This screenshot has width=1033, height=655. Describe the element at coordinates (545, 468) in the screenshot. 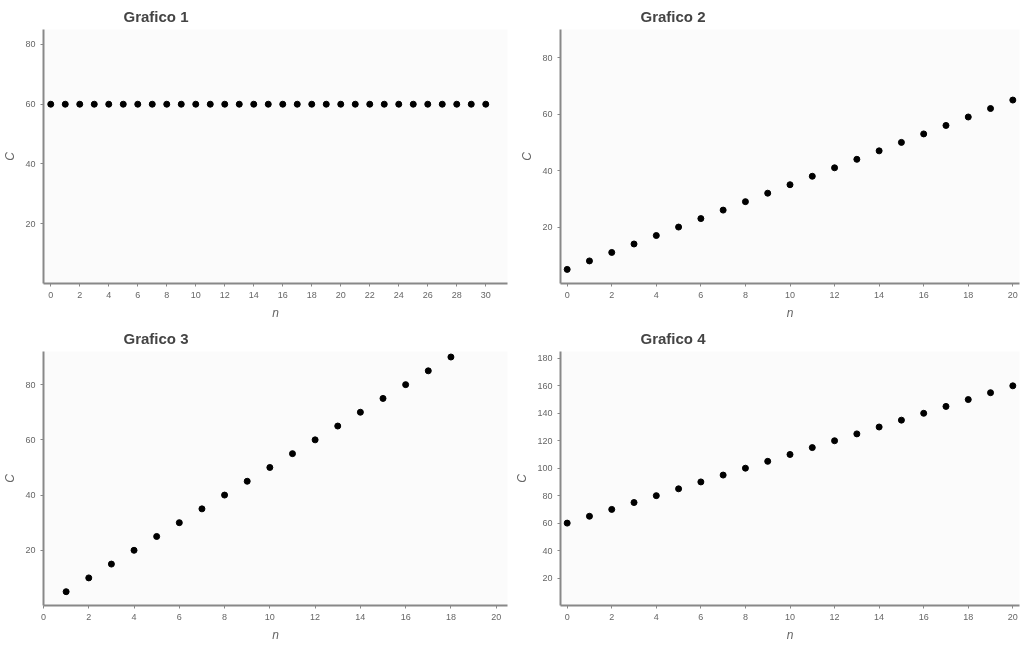

I see `y-tick-label: 100` at that location.